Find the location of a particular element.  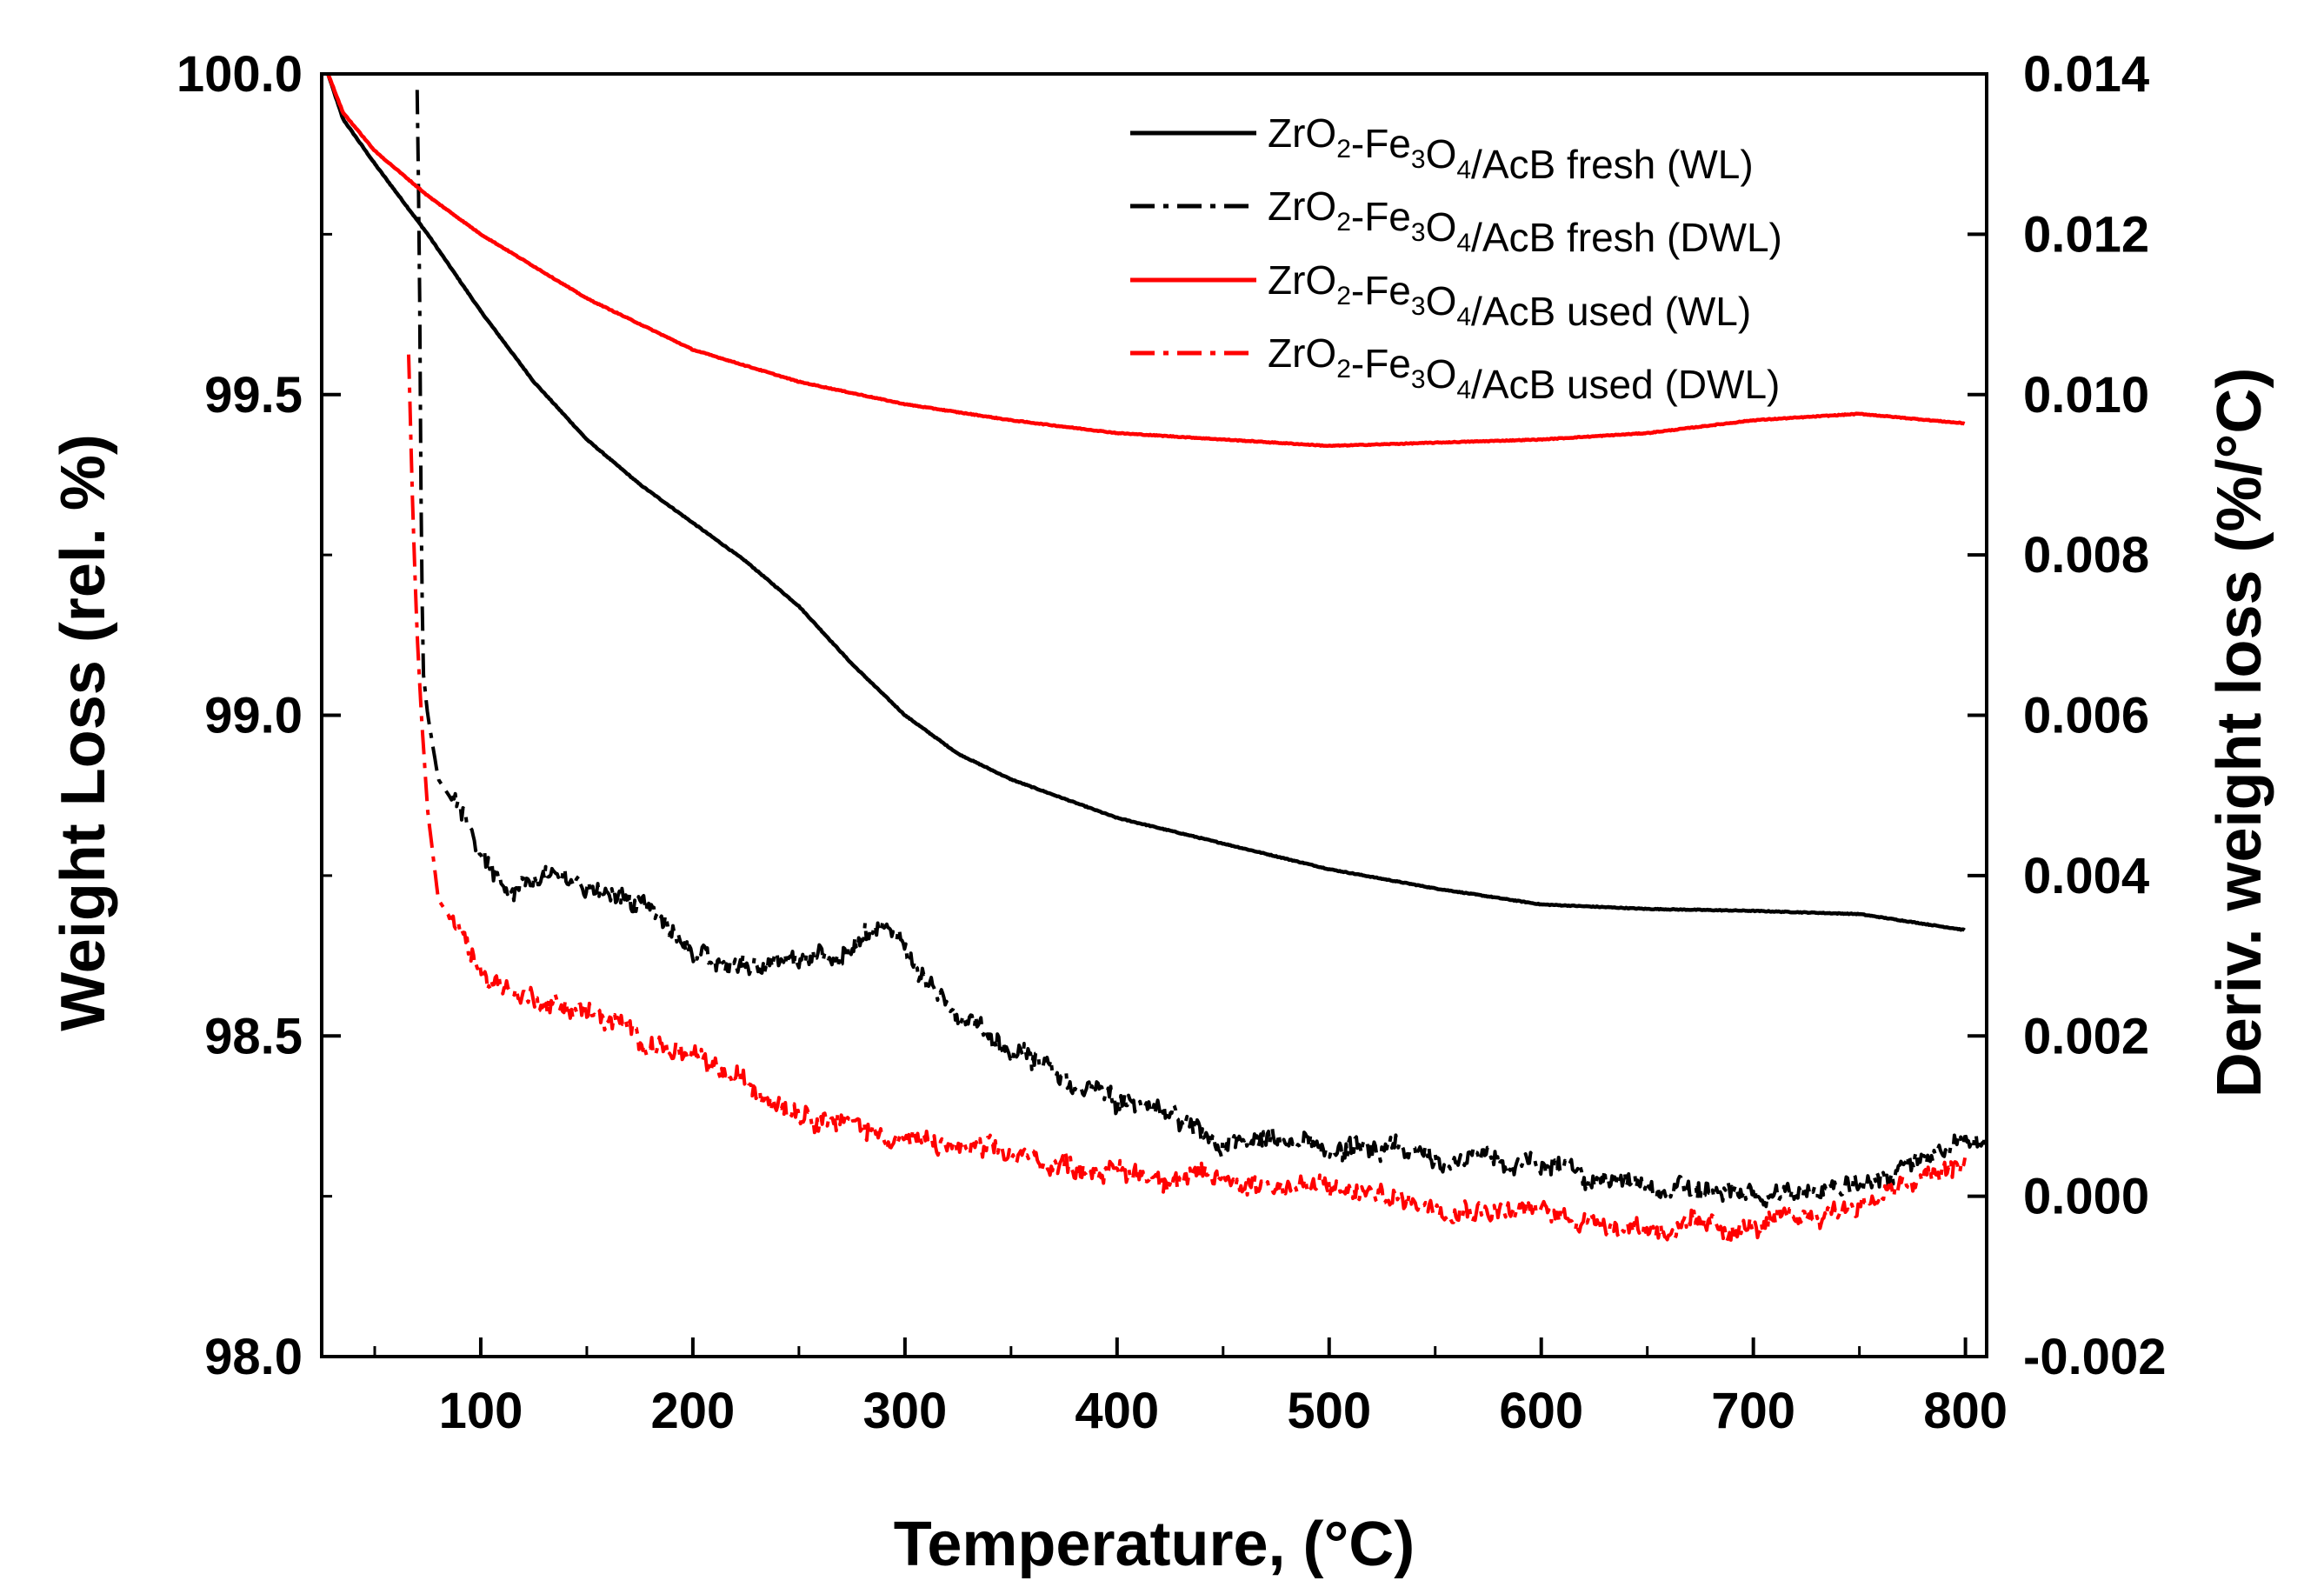

x-tick-label: 800 is located at coordinates (1965, 1411).